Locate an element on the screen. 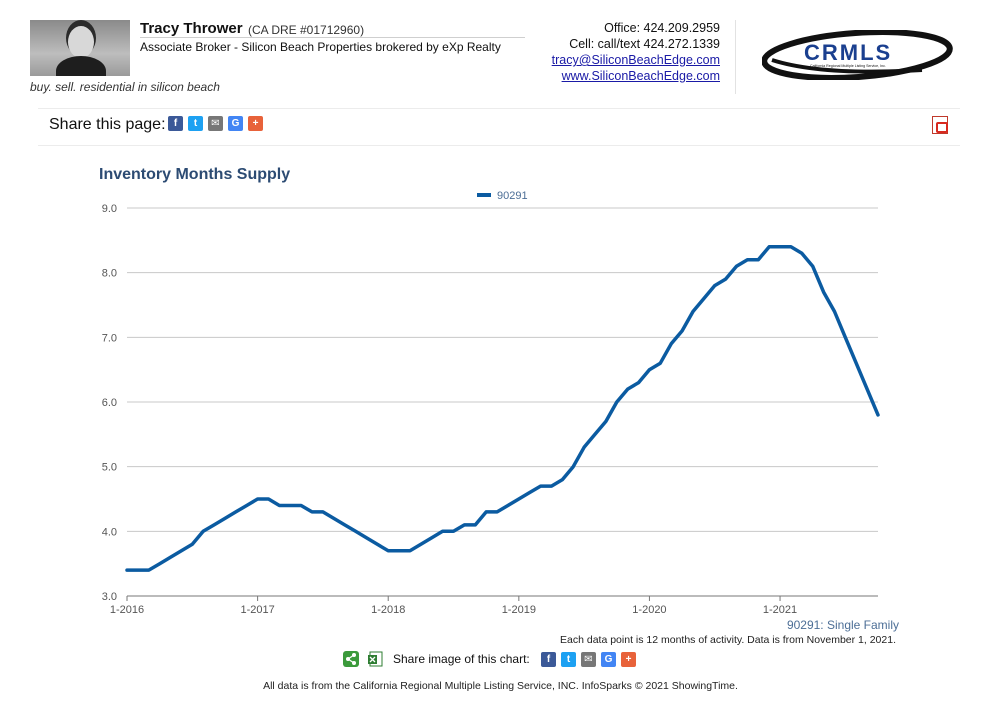  series-description: 90291: Single Family is located at coordinates (842, 625).